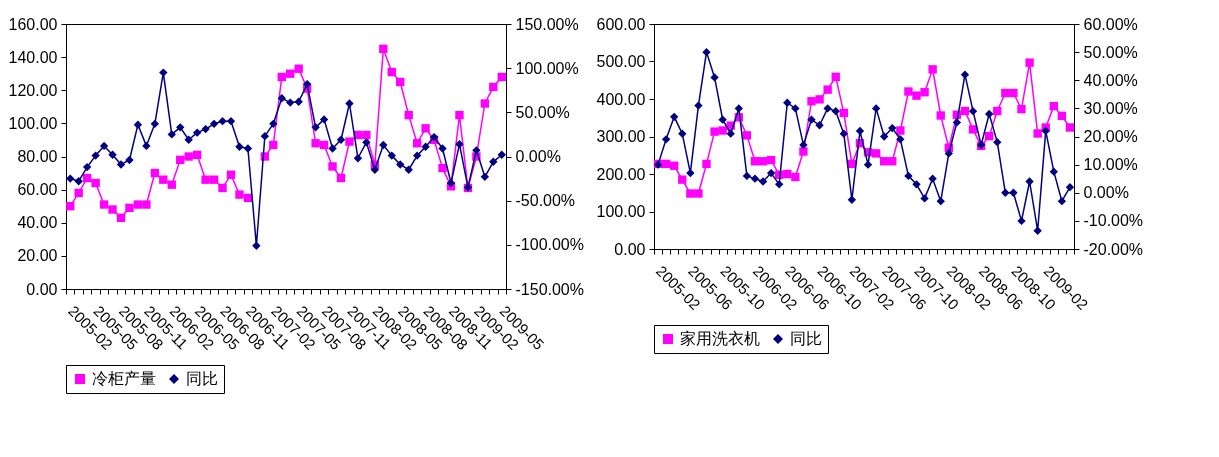 This screenshot has height=457, width=1219. What do you see at coordinates (37, 256) in the screenshot?
I see `y-tick-label: 20.00` at bounding box center [37, 256].